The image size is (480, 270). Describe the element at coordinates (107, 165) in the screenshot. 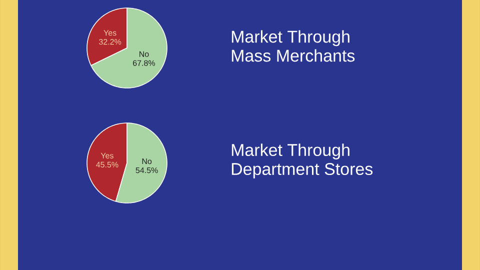

I see `data-label: 45.5%` at that location.